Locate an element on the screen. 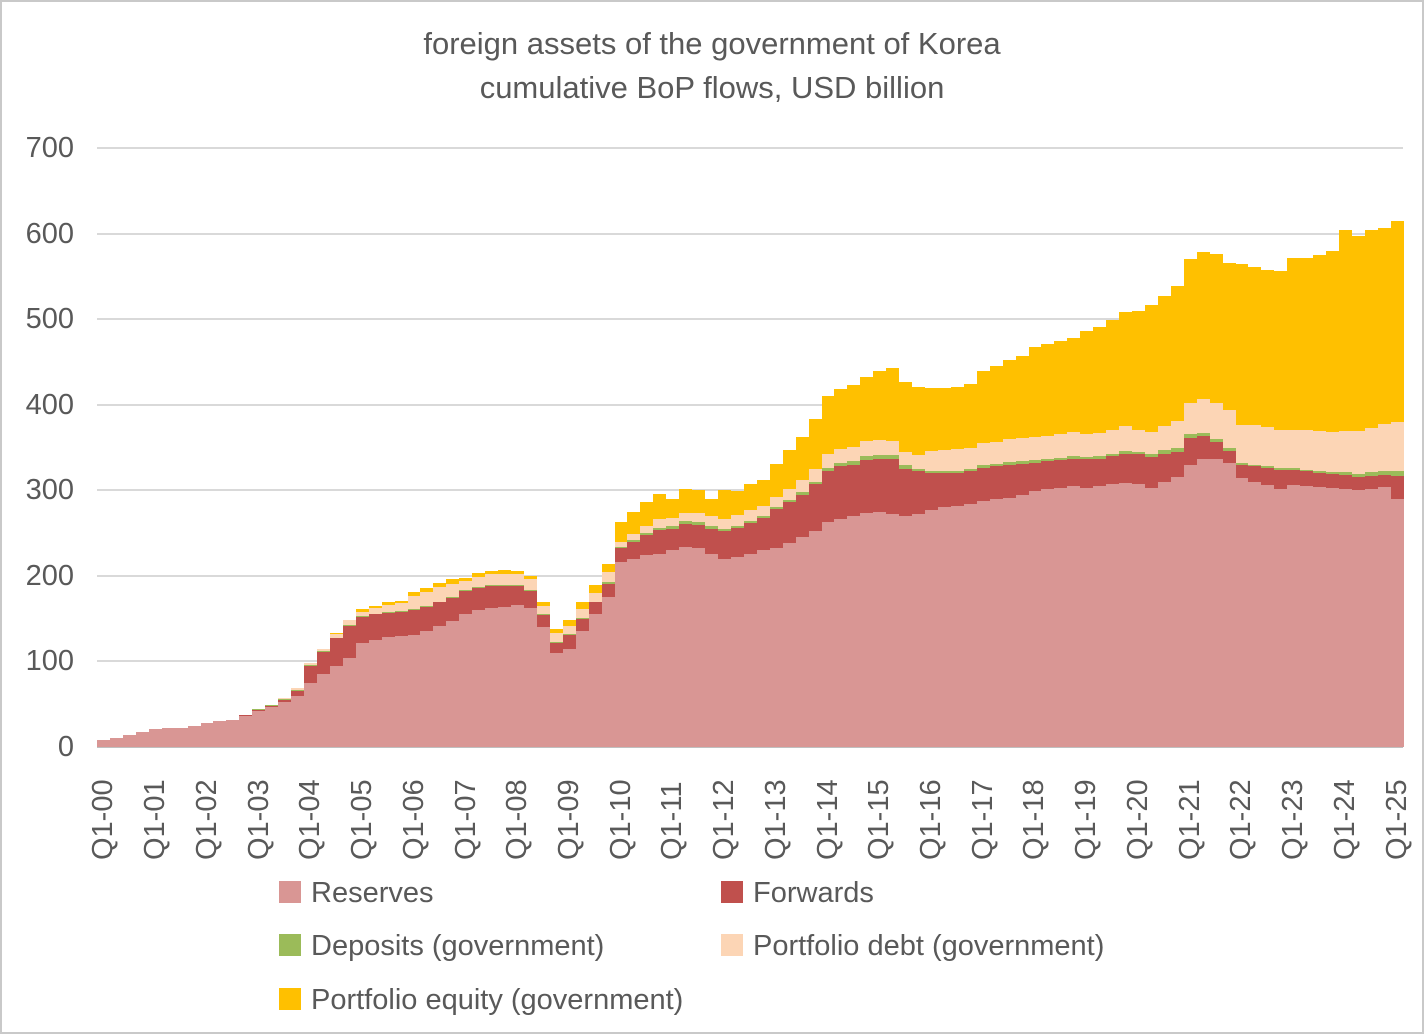 This screenshot has width=1424, height=1034. x-tick-label-Q1-03: Q1-03 is located at coordinates (258, 819).